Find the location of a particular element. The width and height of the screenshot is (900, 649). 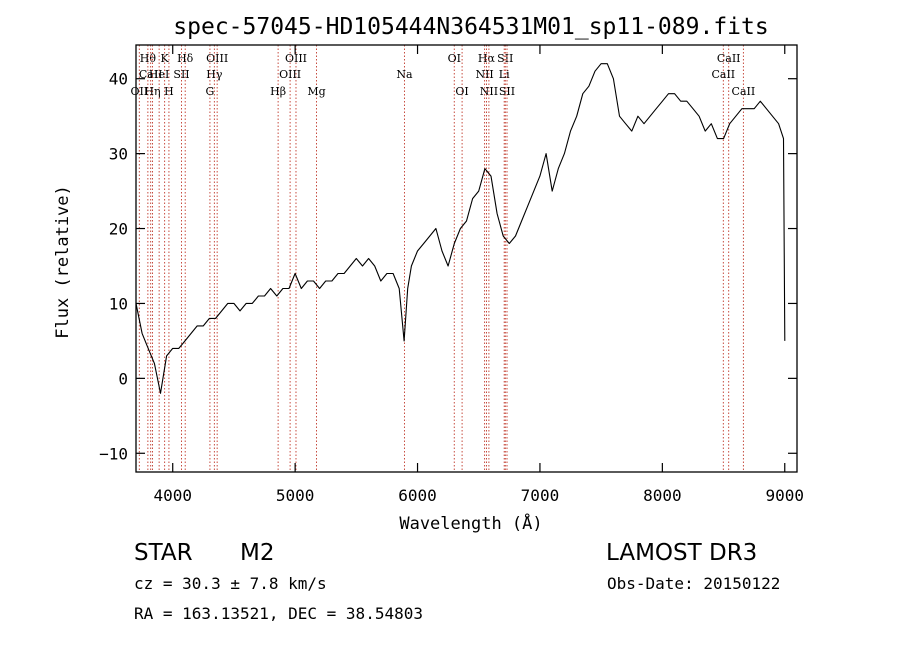

marker-label: H is located at coordinates (169, 91).